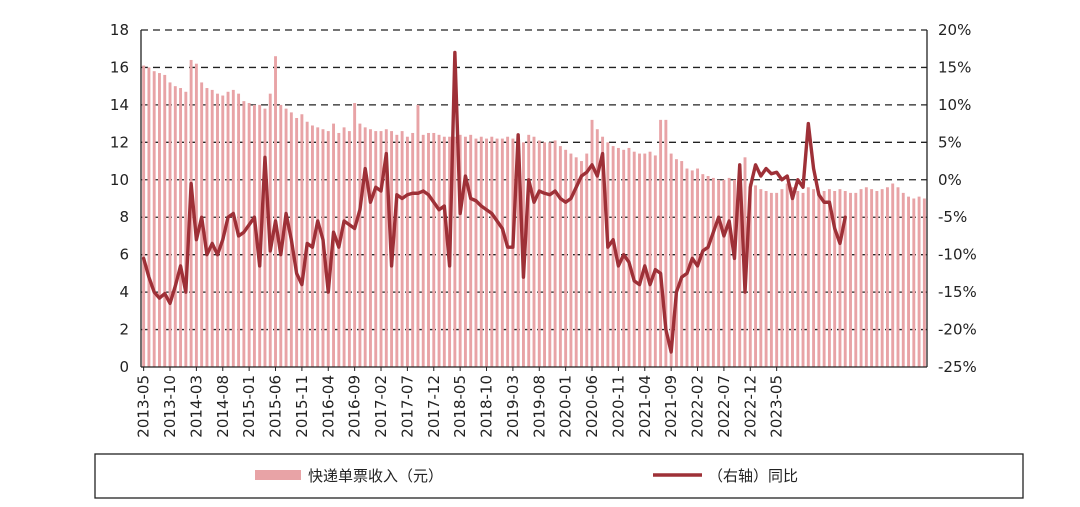 The image size is (1080, 507). I want to click on y-right-tick-label: -10%, so click(957, 255).